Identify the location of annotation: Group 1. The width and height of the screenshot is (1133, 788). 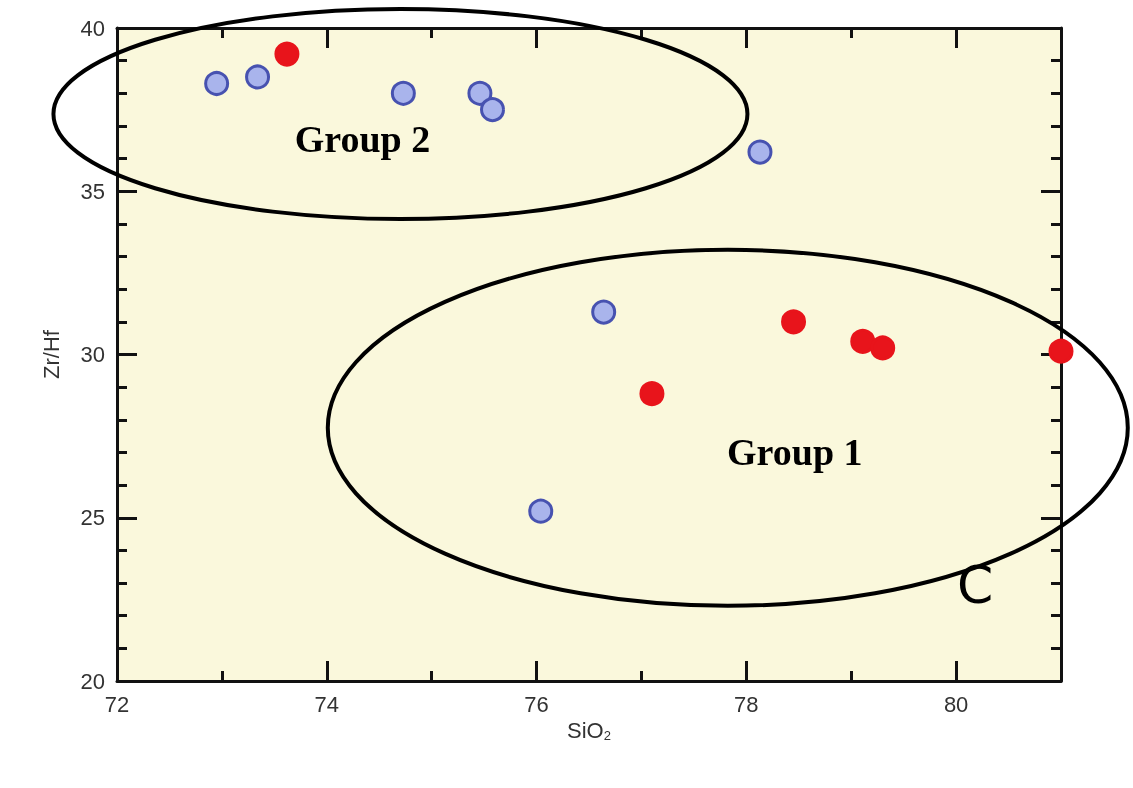
(795, 451).